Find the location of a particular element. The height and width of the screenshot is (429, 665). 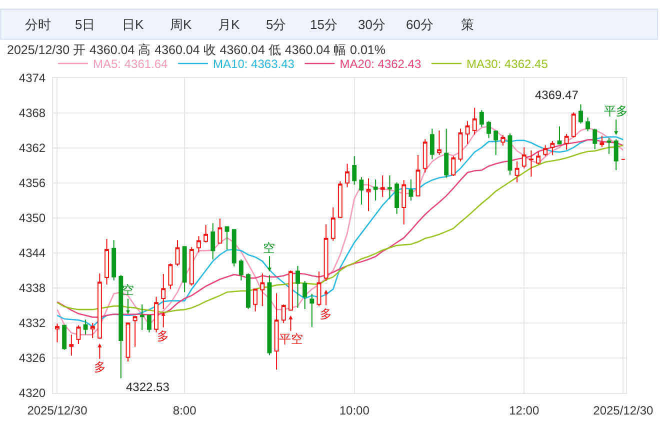

annotation: 4369.47 is located at coordinates (557, 95).